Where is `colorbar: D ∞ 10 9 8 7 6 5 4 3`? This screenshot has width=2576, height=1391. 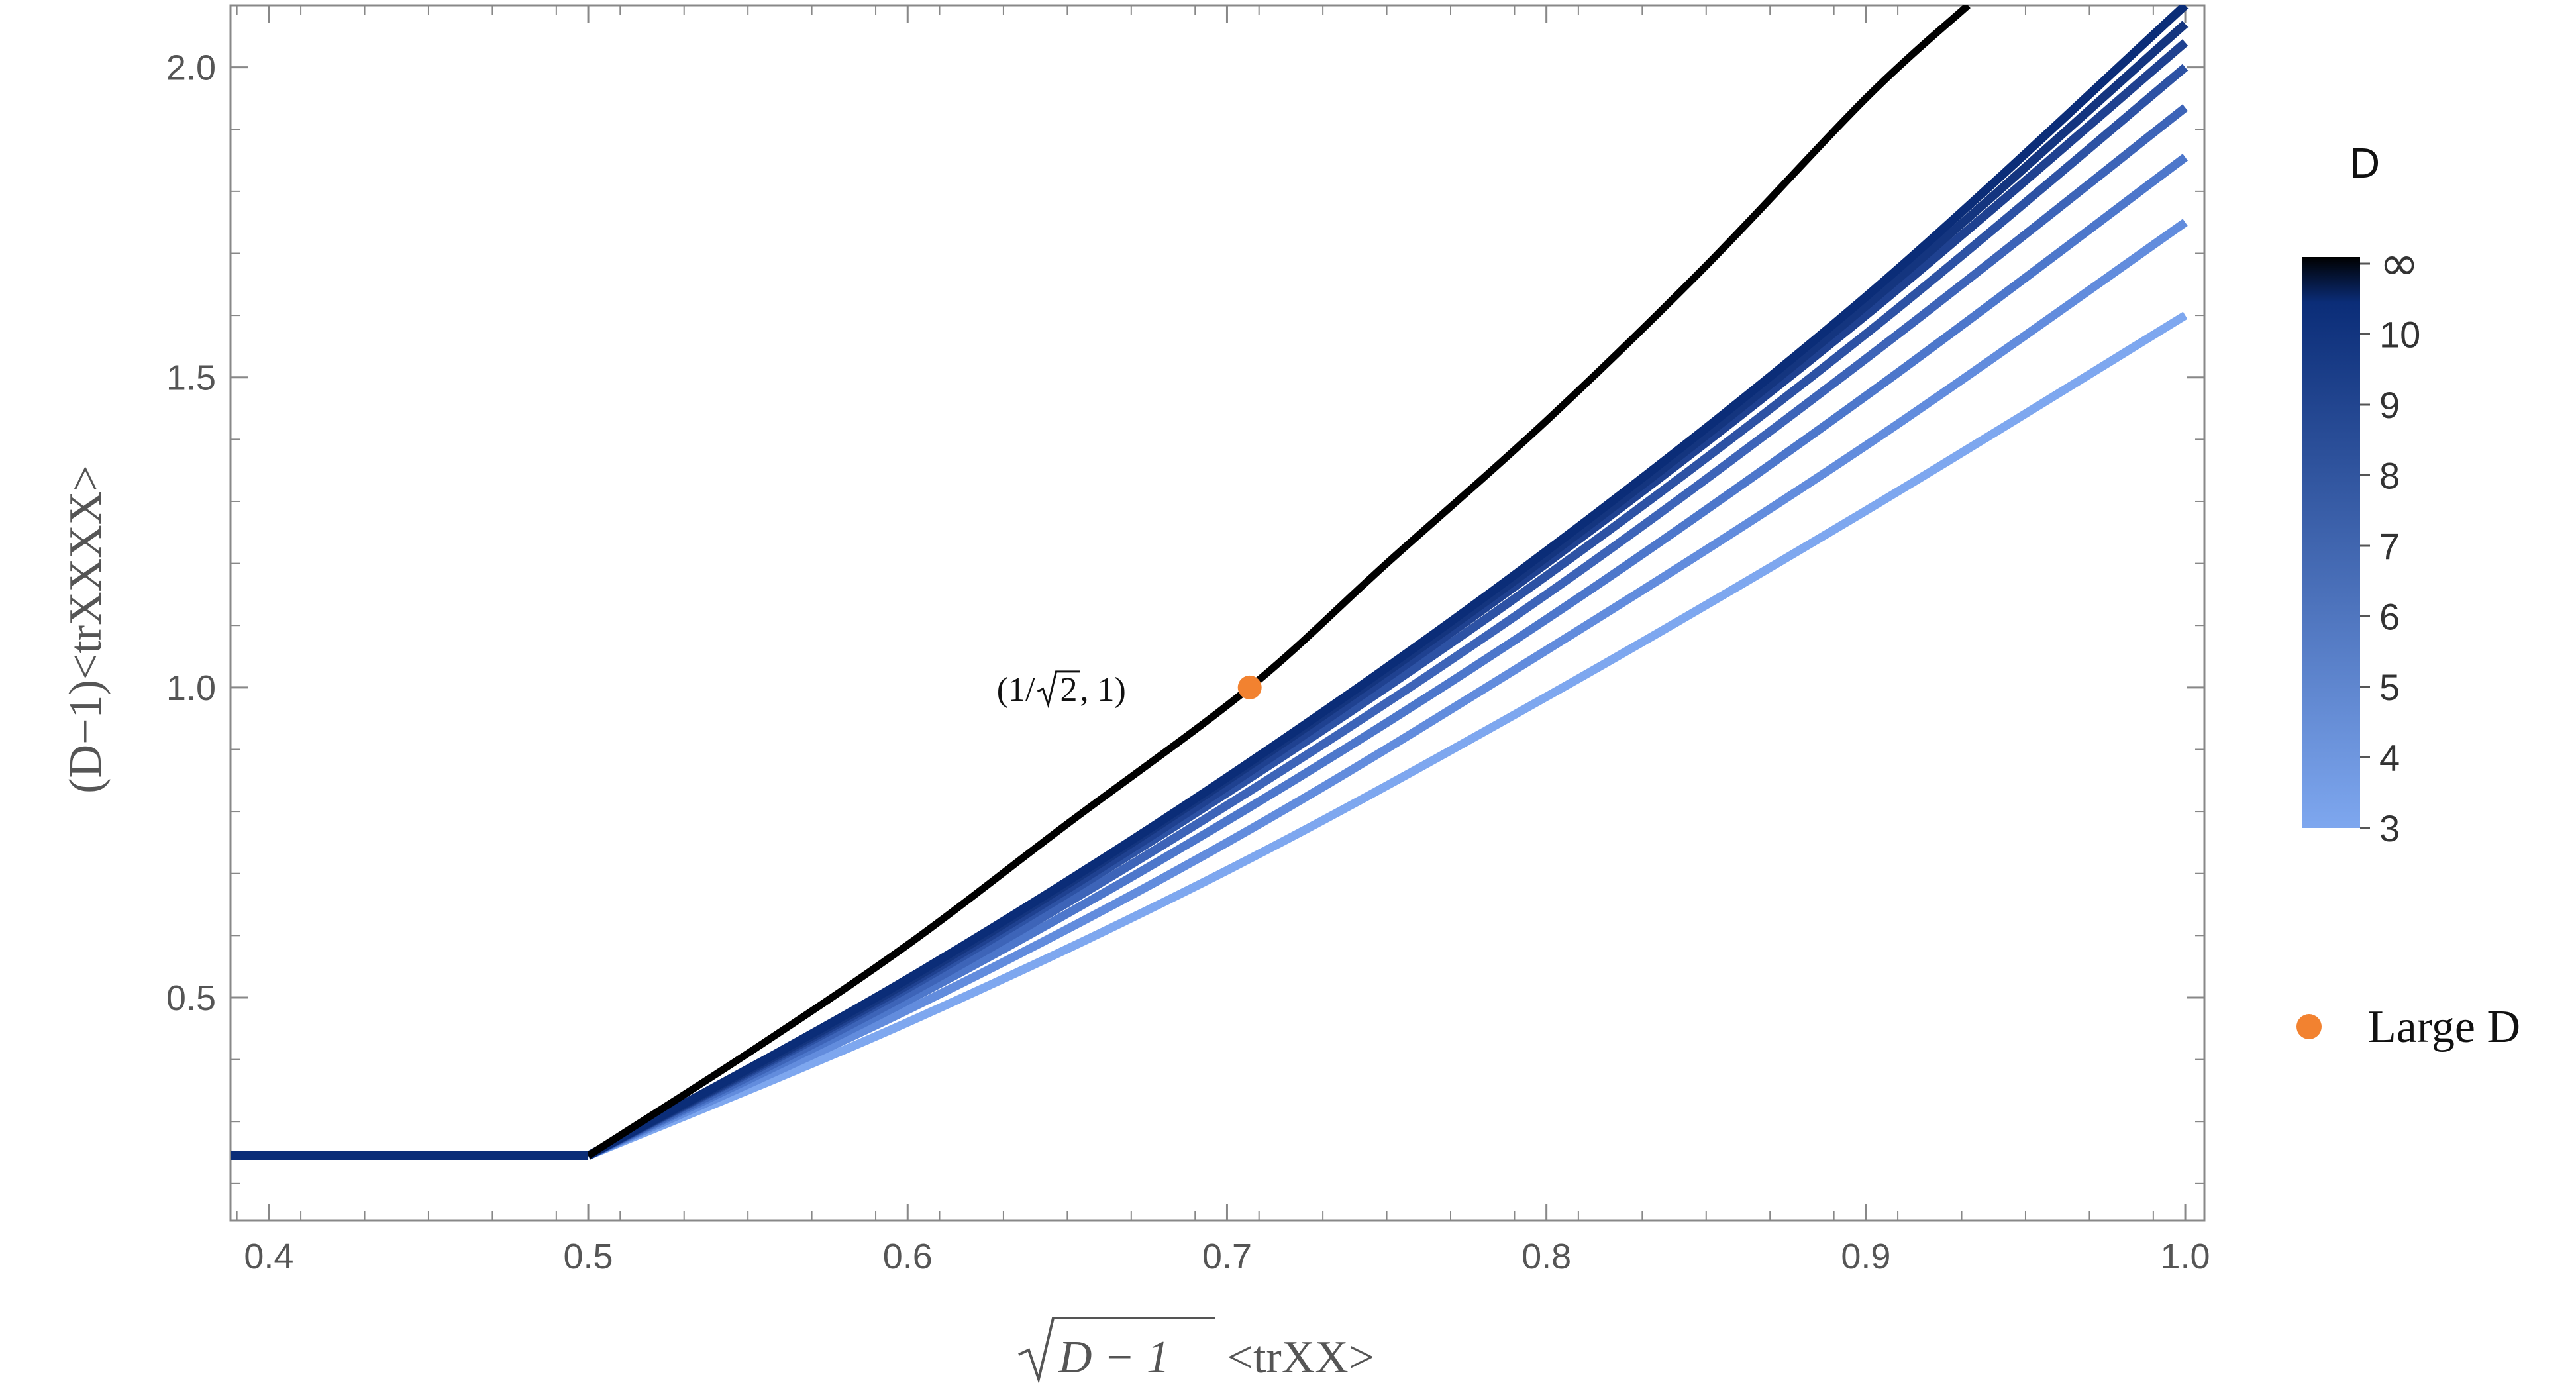
colorbar: D ∞ 10 9 8 7 6 5 4 3 is located at coordinates (2361, 494).